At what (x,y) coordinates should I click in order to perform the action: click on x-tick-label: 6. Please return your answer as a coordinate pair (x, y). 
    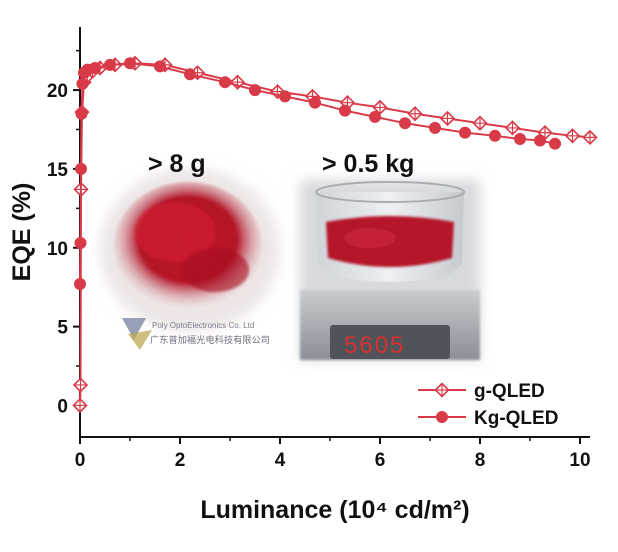
    Looking at the image, I should click on (380, 460).